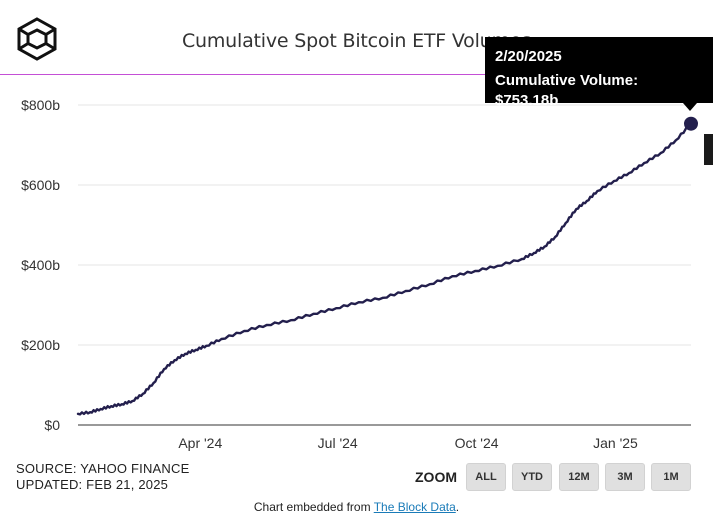 Image resolution: width=713 pixels, height=522 pixels. What do you see at coordinates (414, 507) in the screenshot?
I see `embed-link: The Block Data` at bounding box center [414, 507].